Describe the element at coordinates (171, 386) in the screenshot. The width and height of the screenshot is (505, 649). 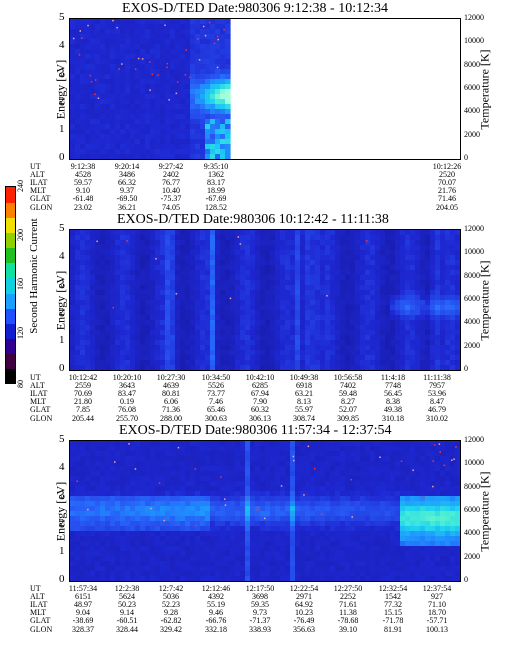
I see `ephemeris-value: 4639` at that location.